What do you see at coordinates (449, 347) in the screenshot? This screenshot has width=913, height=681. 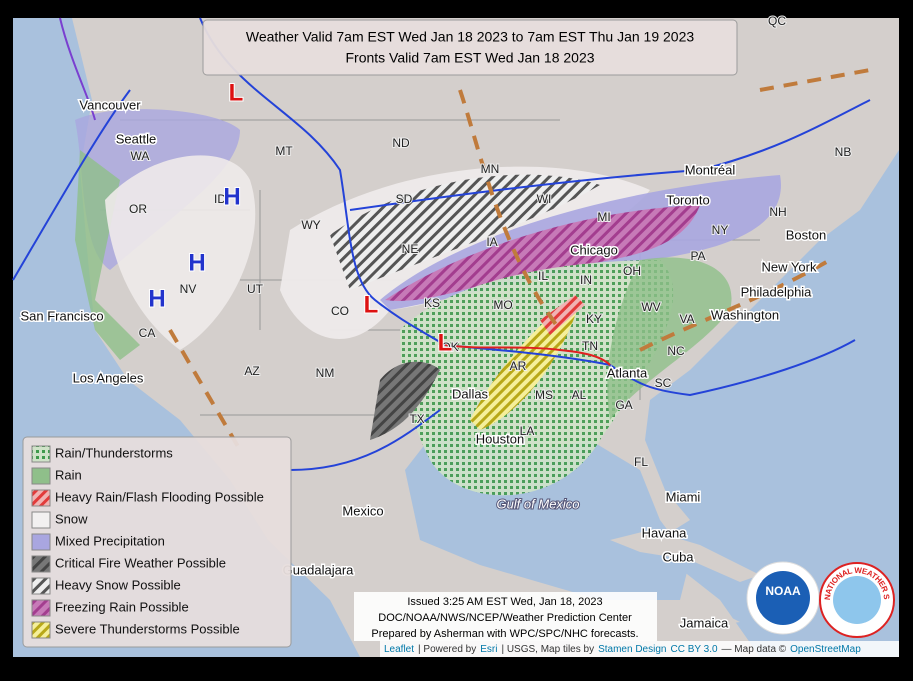 I see `state-label: OK` at bounding box center [449, 347].